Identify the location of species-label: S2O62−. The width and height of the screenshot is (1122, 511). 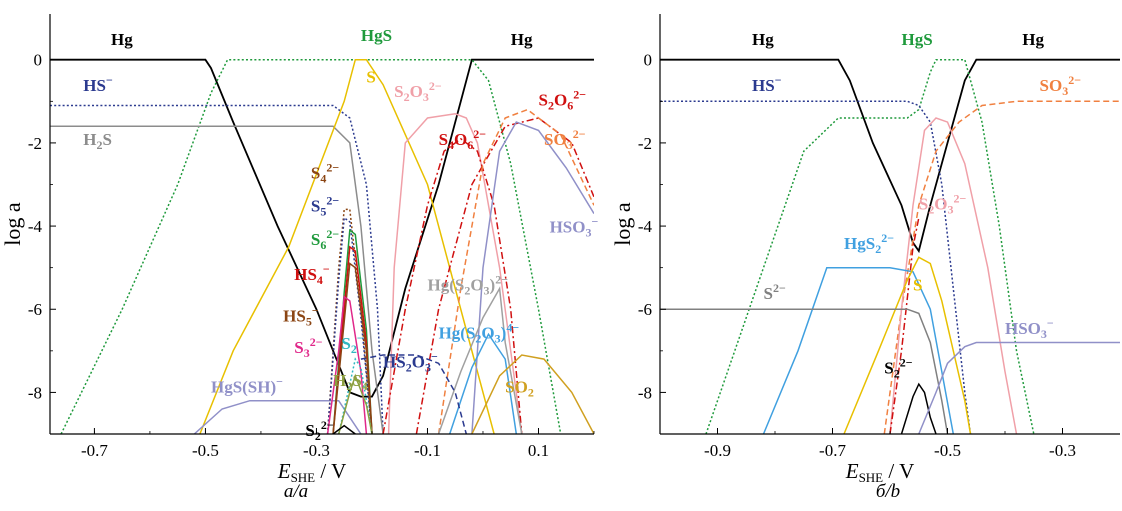
(562, 99).